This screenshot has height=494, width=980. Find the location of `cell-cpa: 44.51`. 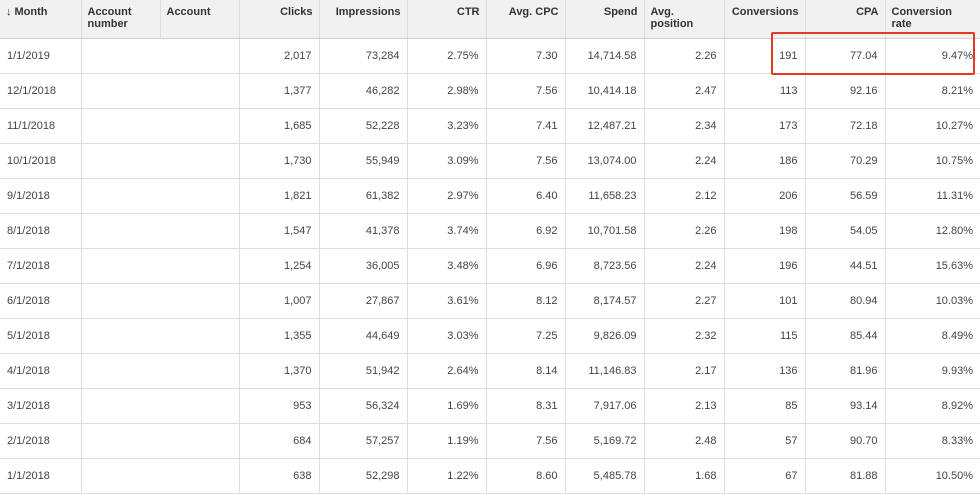

cell-cpa: 44.51 is located at coordinates (845, 266).